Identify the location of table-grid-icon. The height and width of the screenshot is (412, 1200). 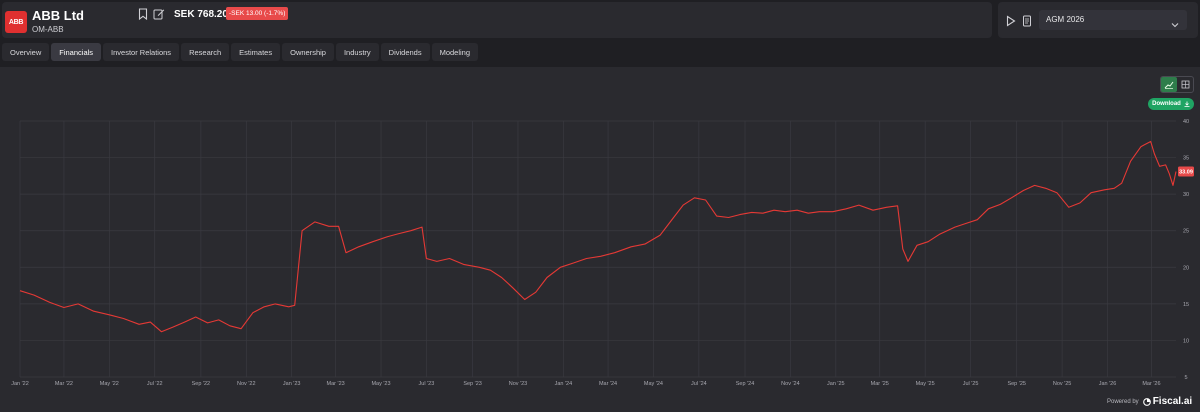
(1185, 84).